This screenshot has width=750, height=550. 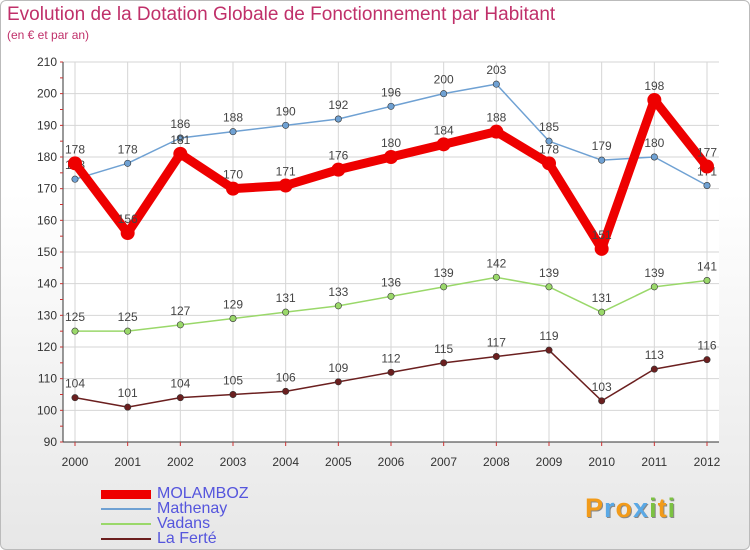 What do you see at coordinates (496, 118) in the screenshot?
I see `data-label-molamboz: 188` at bounding box center [496, 118].